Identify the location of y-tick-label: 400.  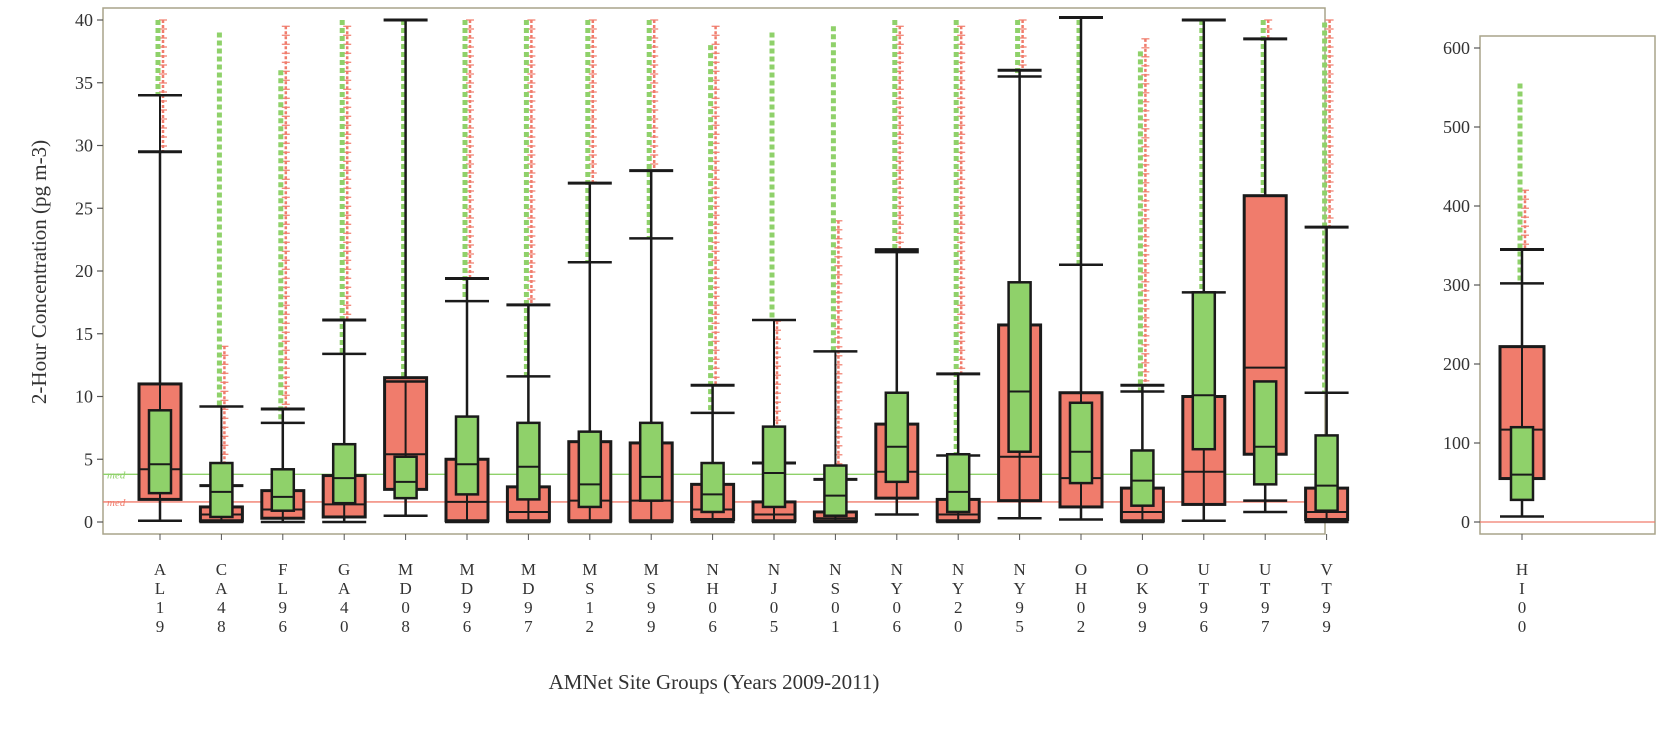
(1456, 206).